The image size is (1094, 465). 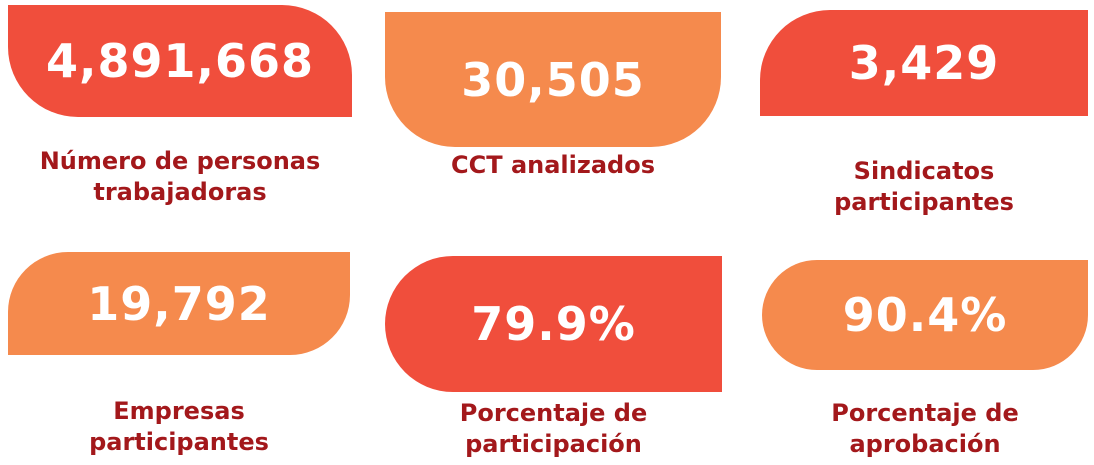 I want to click on stat-label: CCT analizados, so click(x=553, y=165).